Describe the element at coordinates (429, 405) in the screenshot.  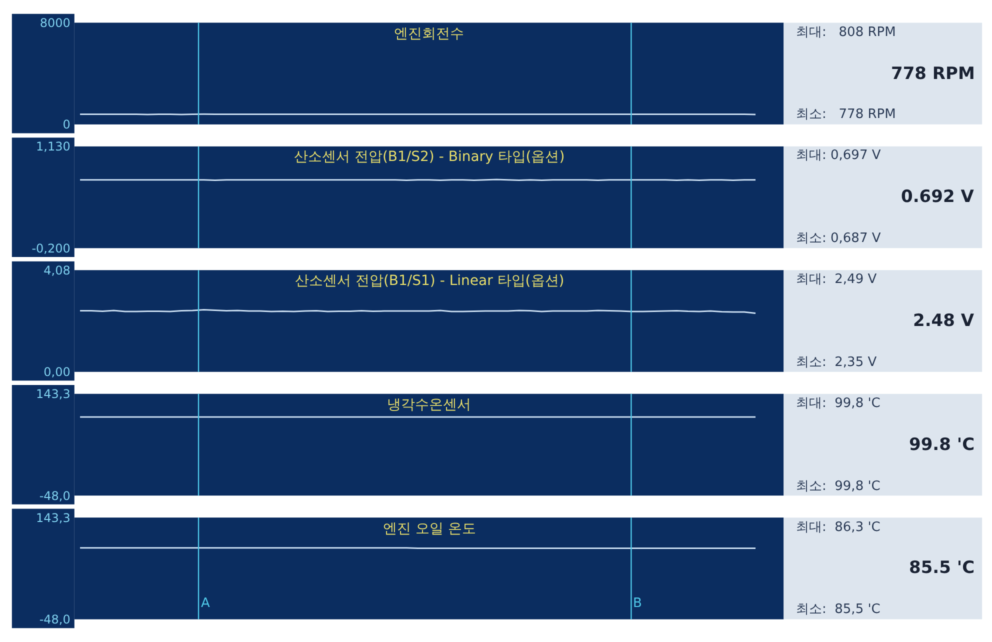
I see `chart-title: 냉각수온센서` at that location.